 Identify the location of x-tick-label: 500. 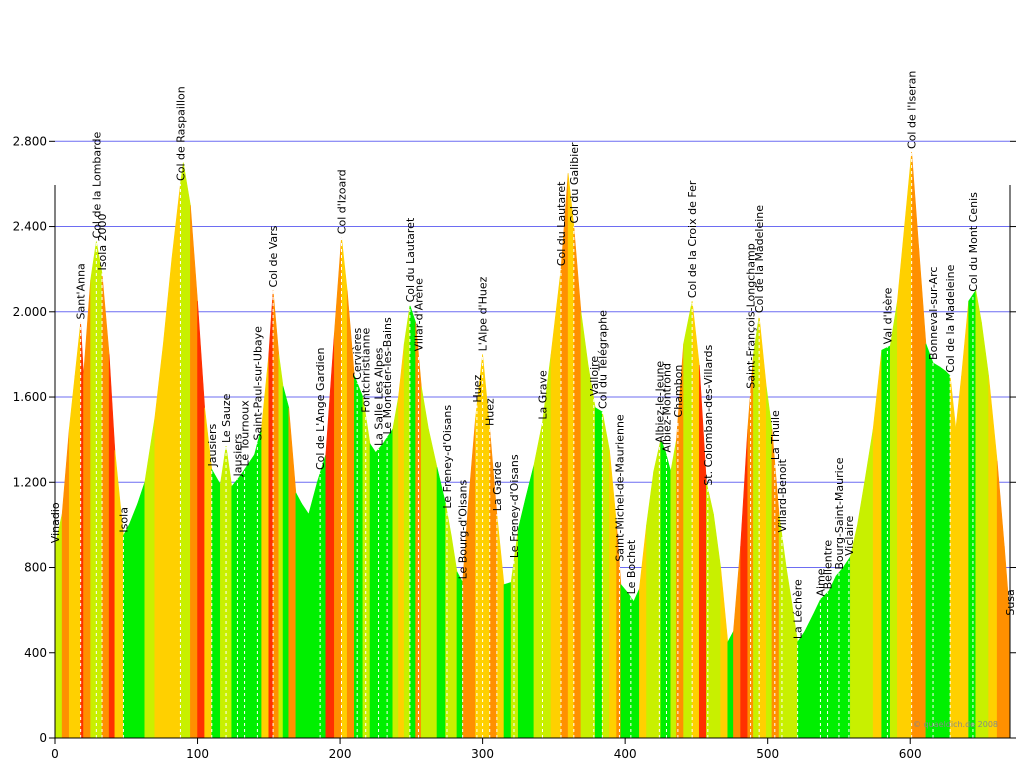
(767, 754).